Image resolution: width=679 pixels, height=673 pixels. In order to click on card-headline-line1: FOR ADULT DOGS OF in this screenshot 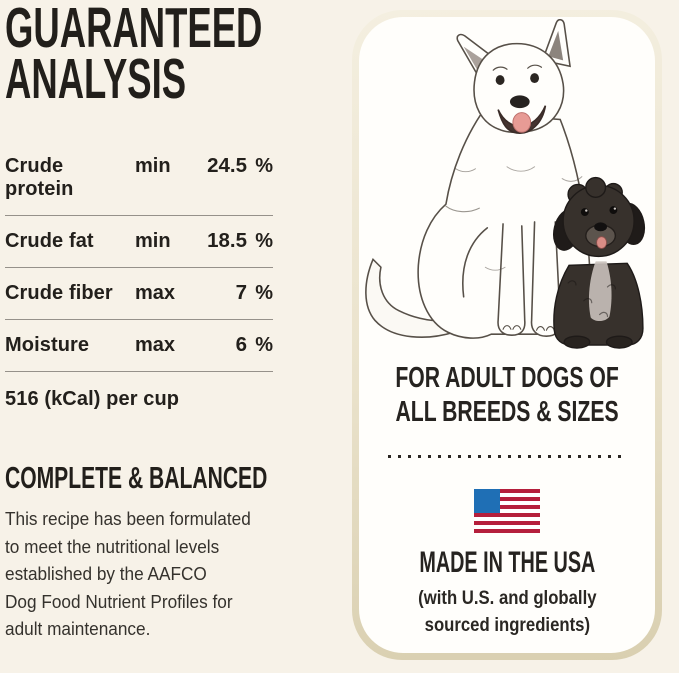, I will do `click(507, 378)`.